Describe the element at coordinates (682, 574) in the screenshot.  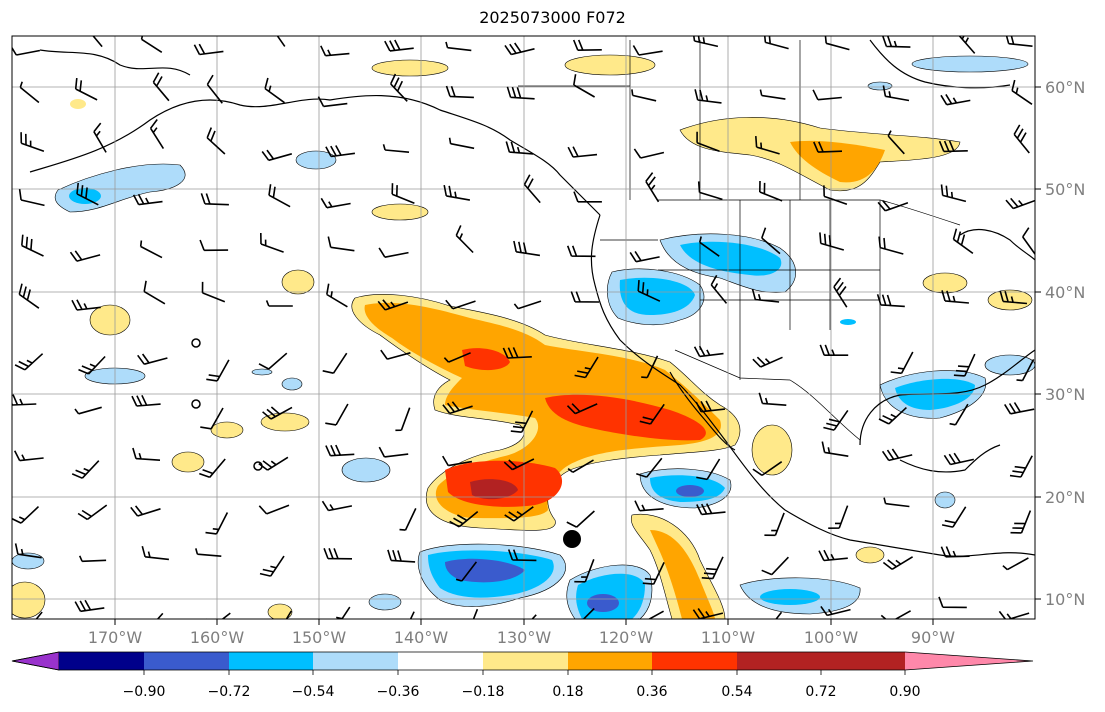
I see `positive-anomaly-south-core` at that location.